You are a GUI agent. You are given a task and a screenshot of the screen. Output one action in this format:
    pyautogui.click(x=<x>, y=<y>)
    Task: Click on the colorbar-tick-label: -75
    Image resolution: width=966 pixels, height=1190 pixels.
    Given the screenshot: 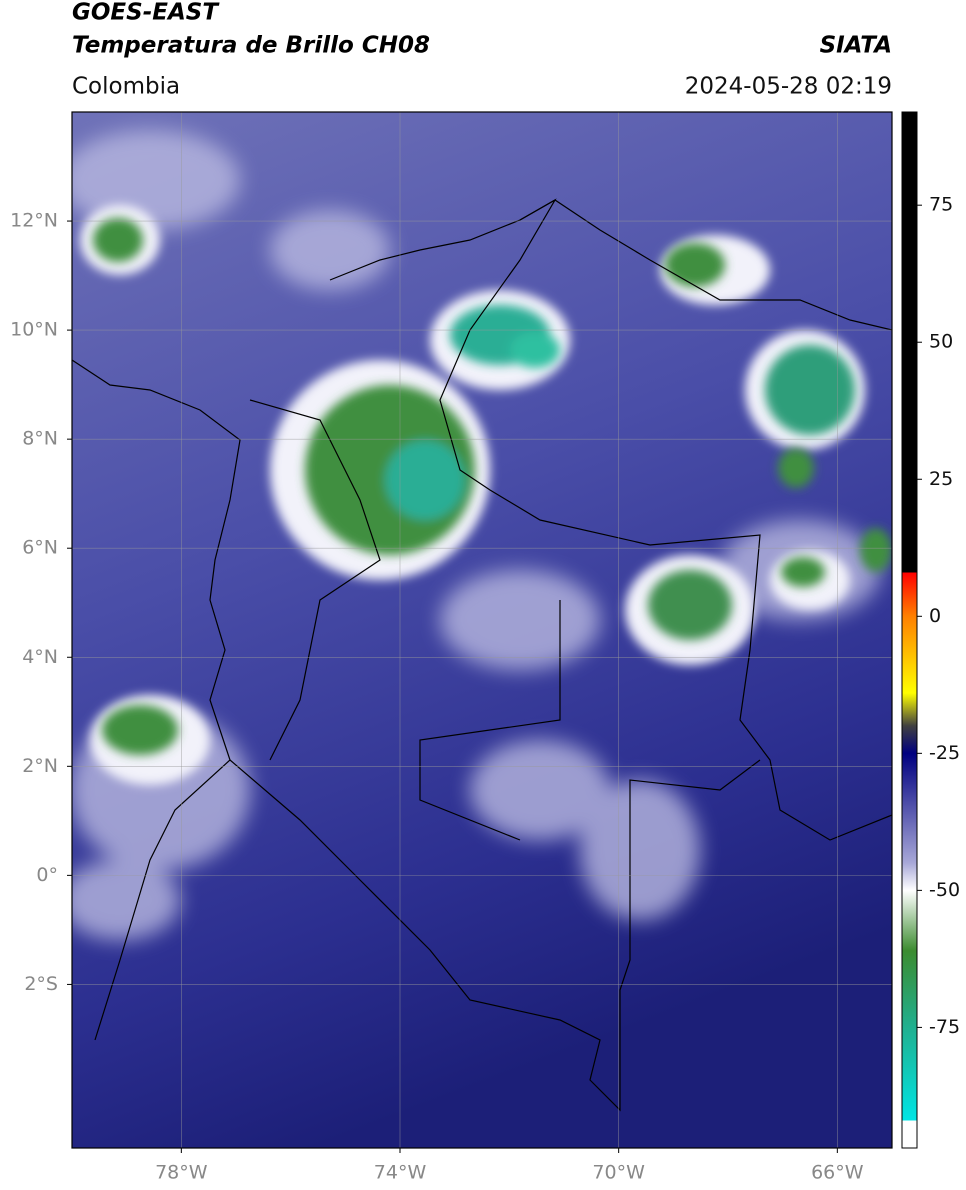 What is the action you would take?
    pyautogui.click(x=944, y=1027)
    